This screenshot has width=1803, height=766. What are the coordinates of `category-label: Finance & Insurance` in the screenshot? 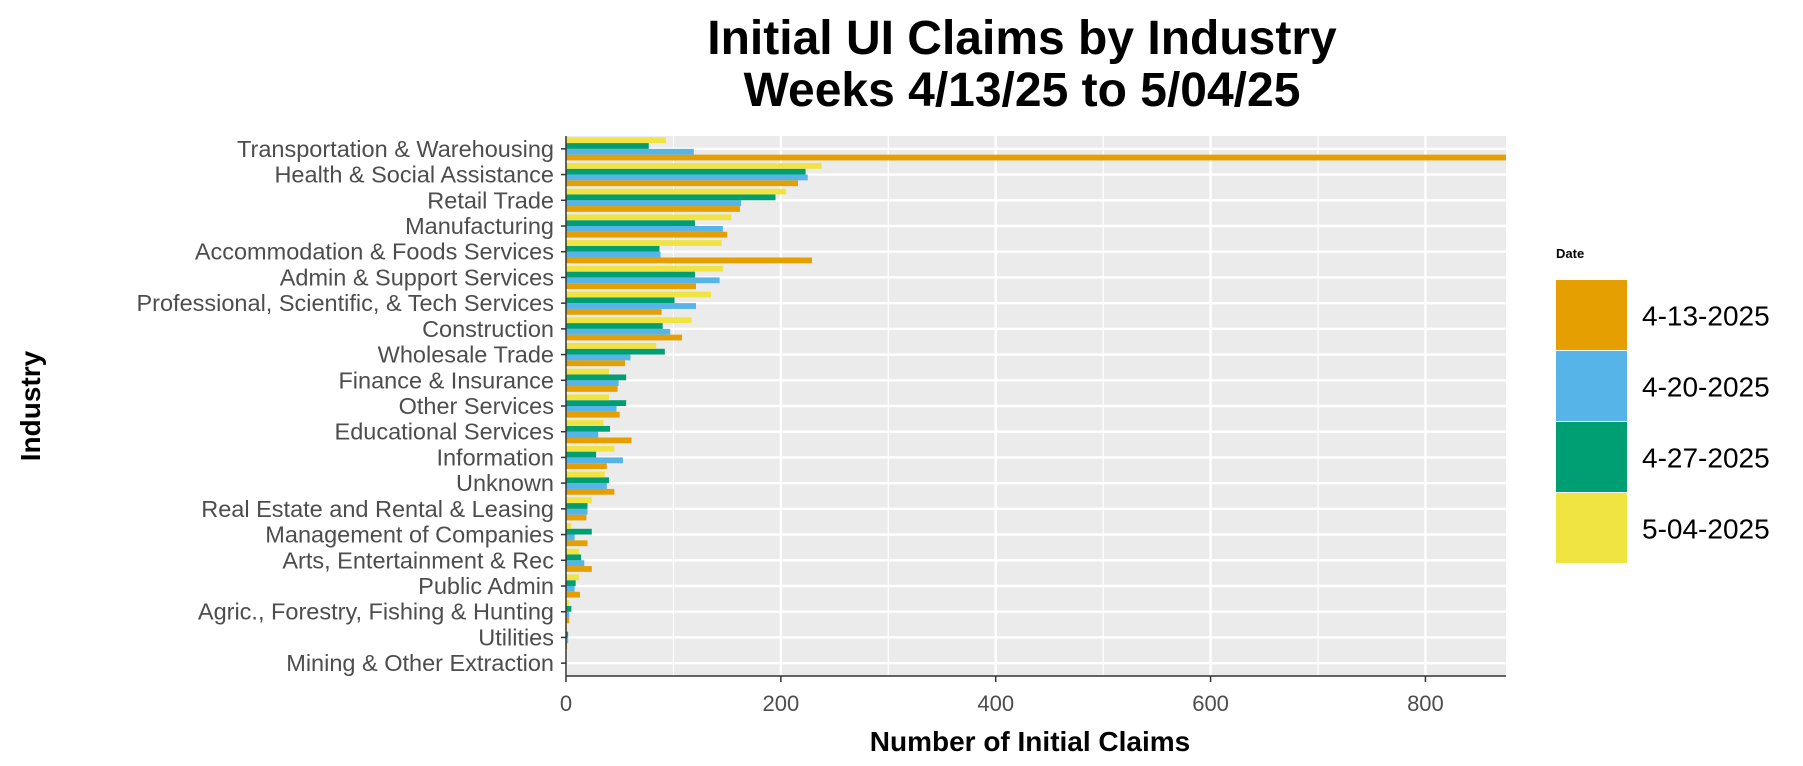 It's located at (446, 380).